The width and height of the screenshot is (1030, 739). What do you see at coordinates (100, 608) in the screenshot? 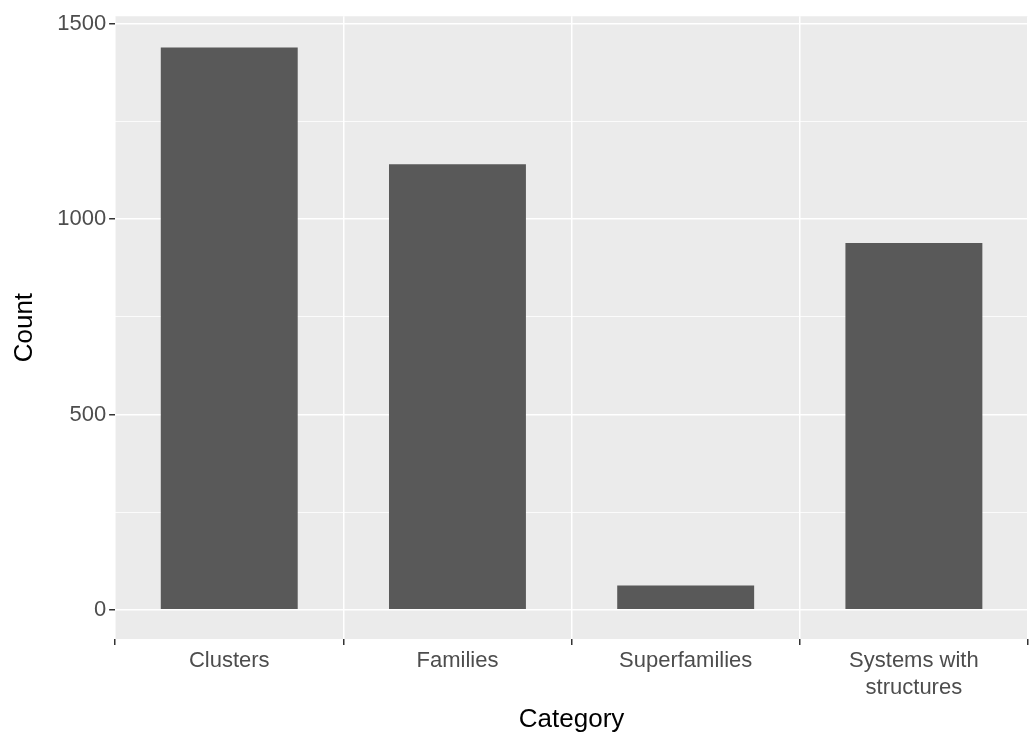
I see `y-tick-label: 0` at bounding box center [100, 608].